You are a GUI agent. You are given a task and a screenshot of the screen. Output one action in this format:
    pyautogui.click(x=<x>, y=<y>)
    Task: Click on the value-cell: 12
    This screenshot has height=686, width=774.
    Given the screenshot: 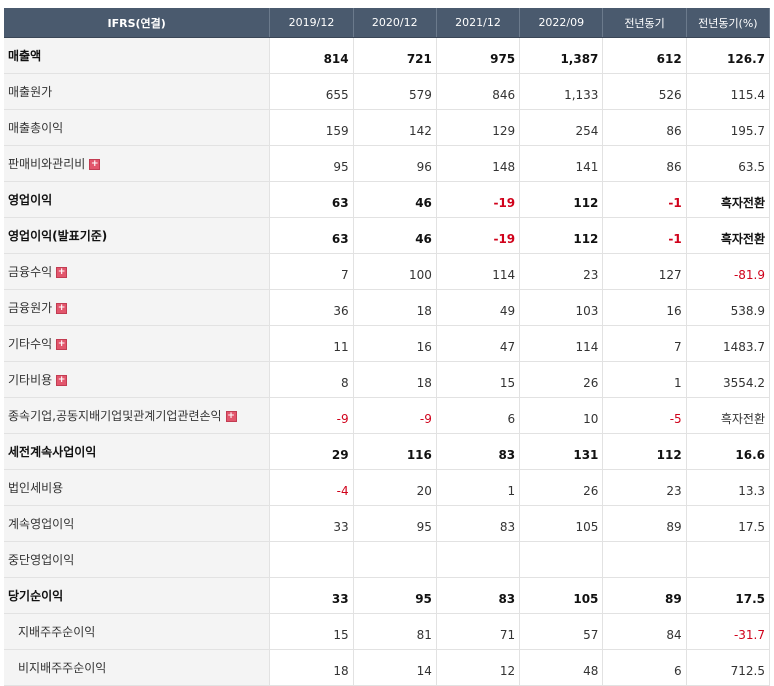 What is the action you would take?
    pyautogui.click(x=478, y=667)
    